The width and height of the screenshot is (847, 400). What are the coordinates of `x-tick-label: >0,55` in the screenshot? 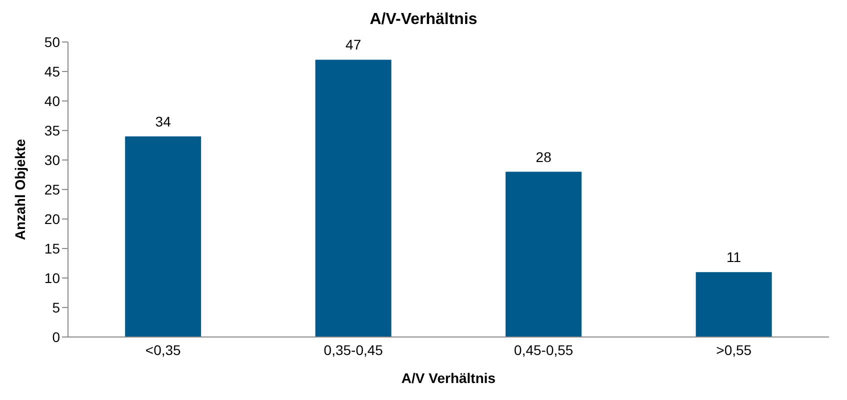 It's located at (734, 350).